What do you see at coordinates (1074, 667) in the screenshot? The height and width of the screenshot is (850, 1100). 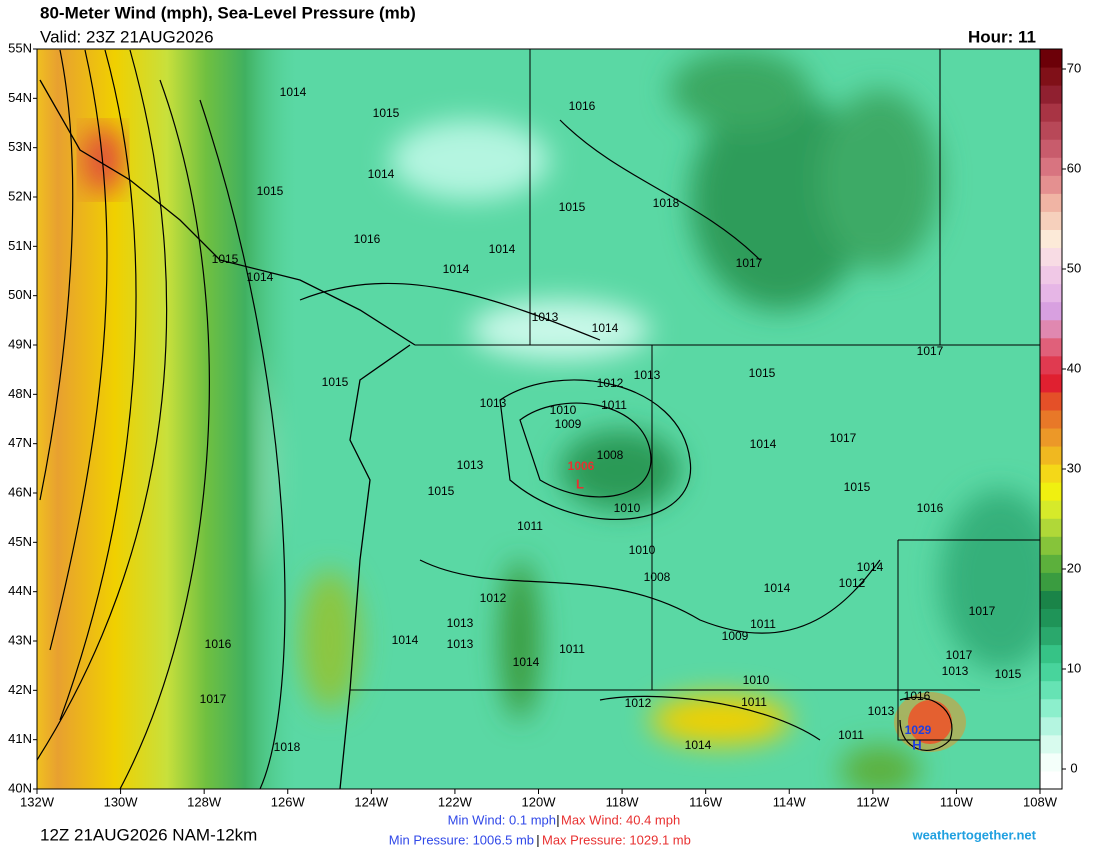 I see `colorbar-label: 10` at bounding box center [1074, 667].